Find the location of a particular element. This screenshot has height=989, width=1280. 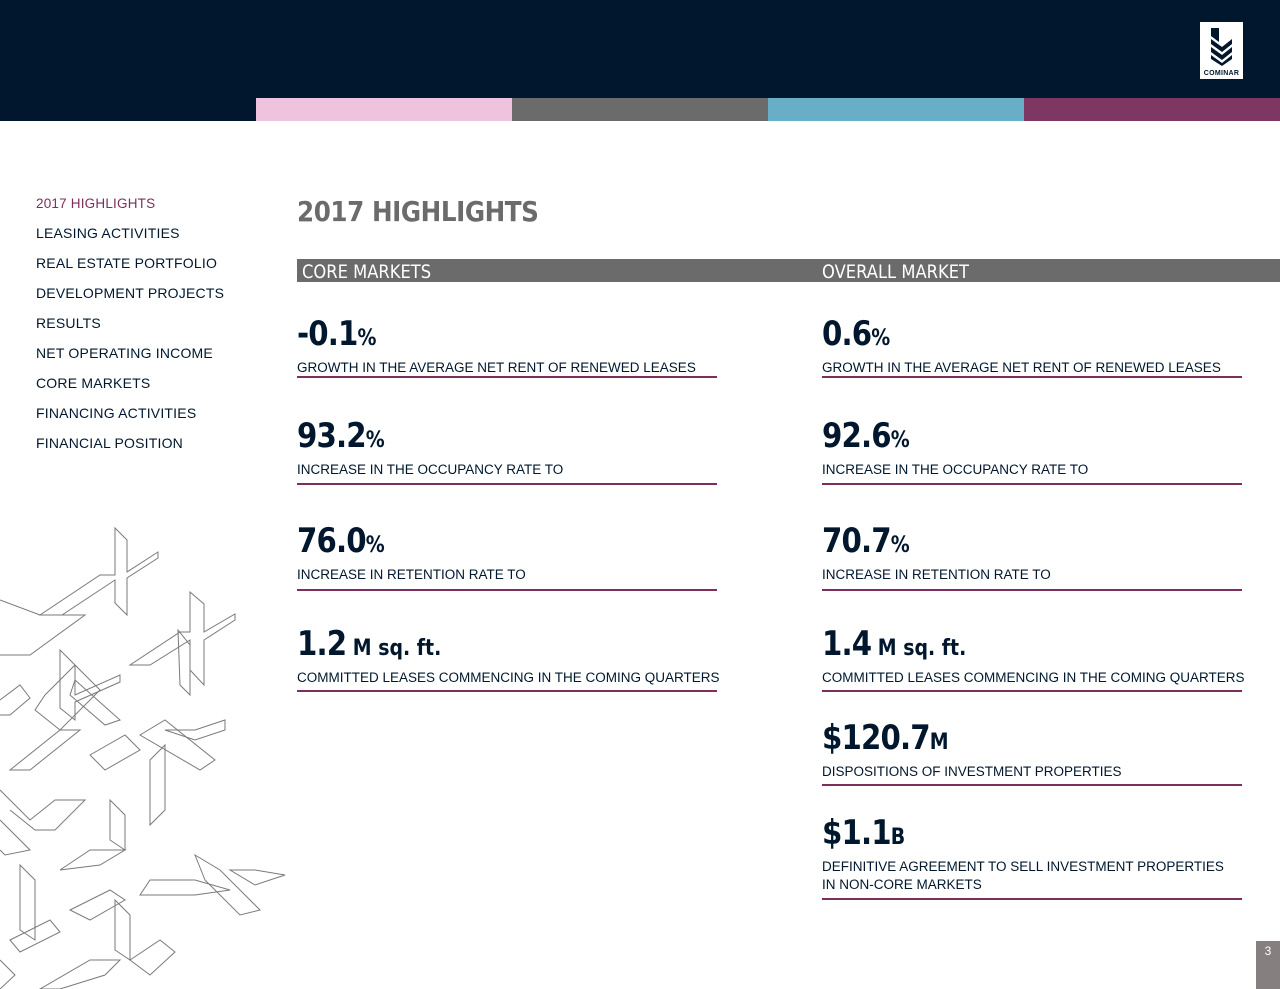

nav-item-noi: NET OPERATING INCOME is located at coordinates (124, 353).